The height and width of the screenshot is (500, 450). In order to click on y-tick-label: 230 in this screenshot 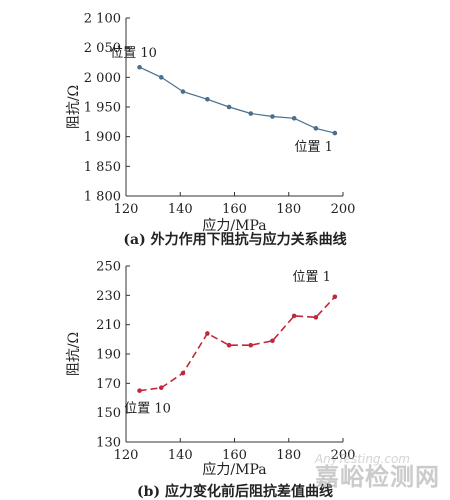, I will do `click(108, 296)`.